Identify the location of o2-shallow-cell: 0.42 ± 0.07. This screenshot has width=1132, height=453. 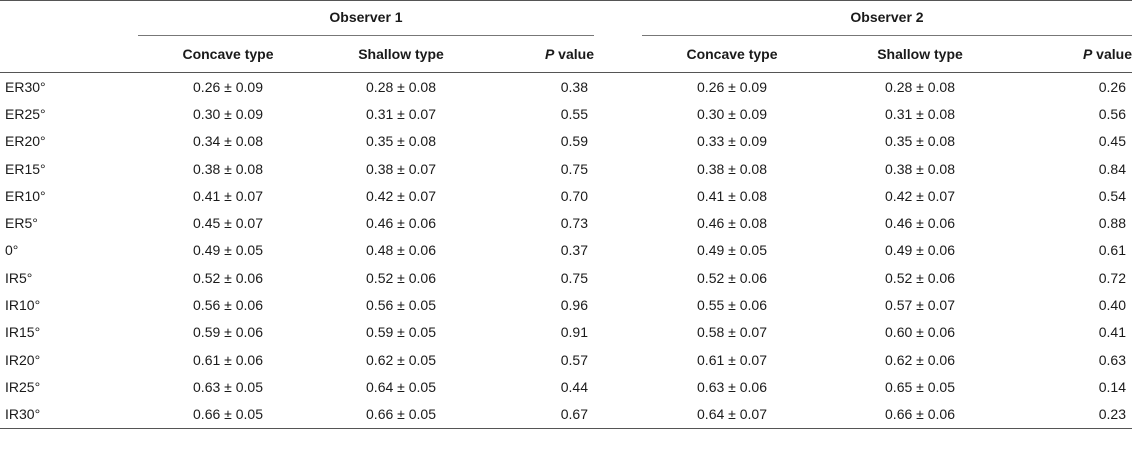
(920, 195).